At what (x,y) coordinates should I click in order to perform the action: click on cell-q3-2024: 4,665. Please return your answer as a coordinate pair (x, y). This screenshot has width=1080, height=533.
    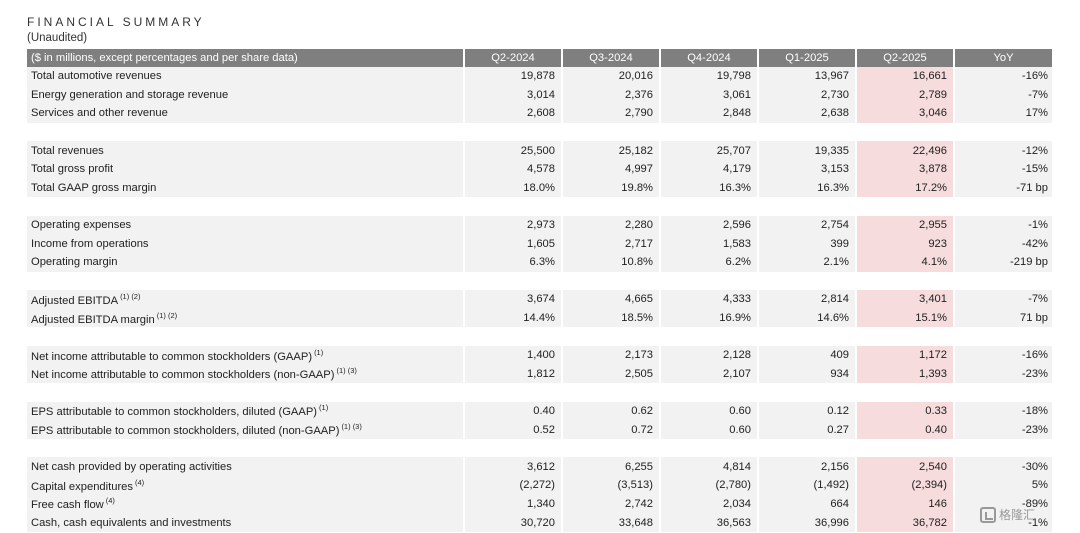
    Looking at the image, I should click on (610, 299).